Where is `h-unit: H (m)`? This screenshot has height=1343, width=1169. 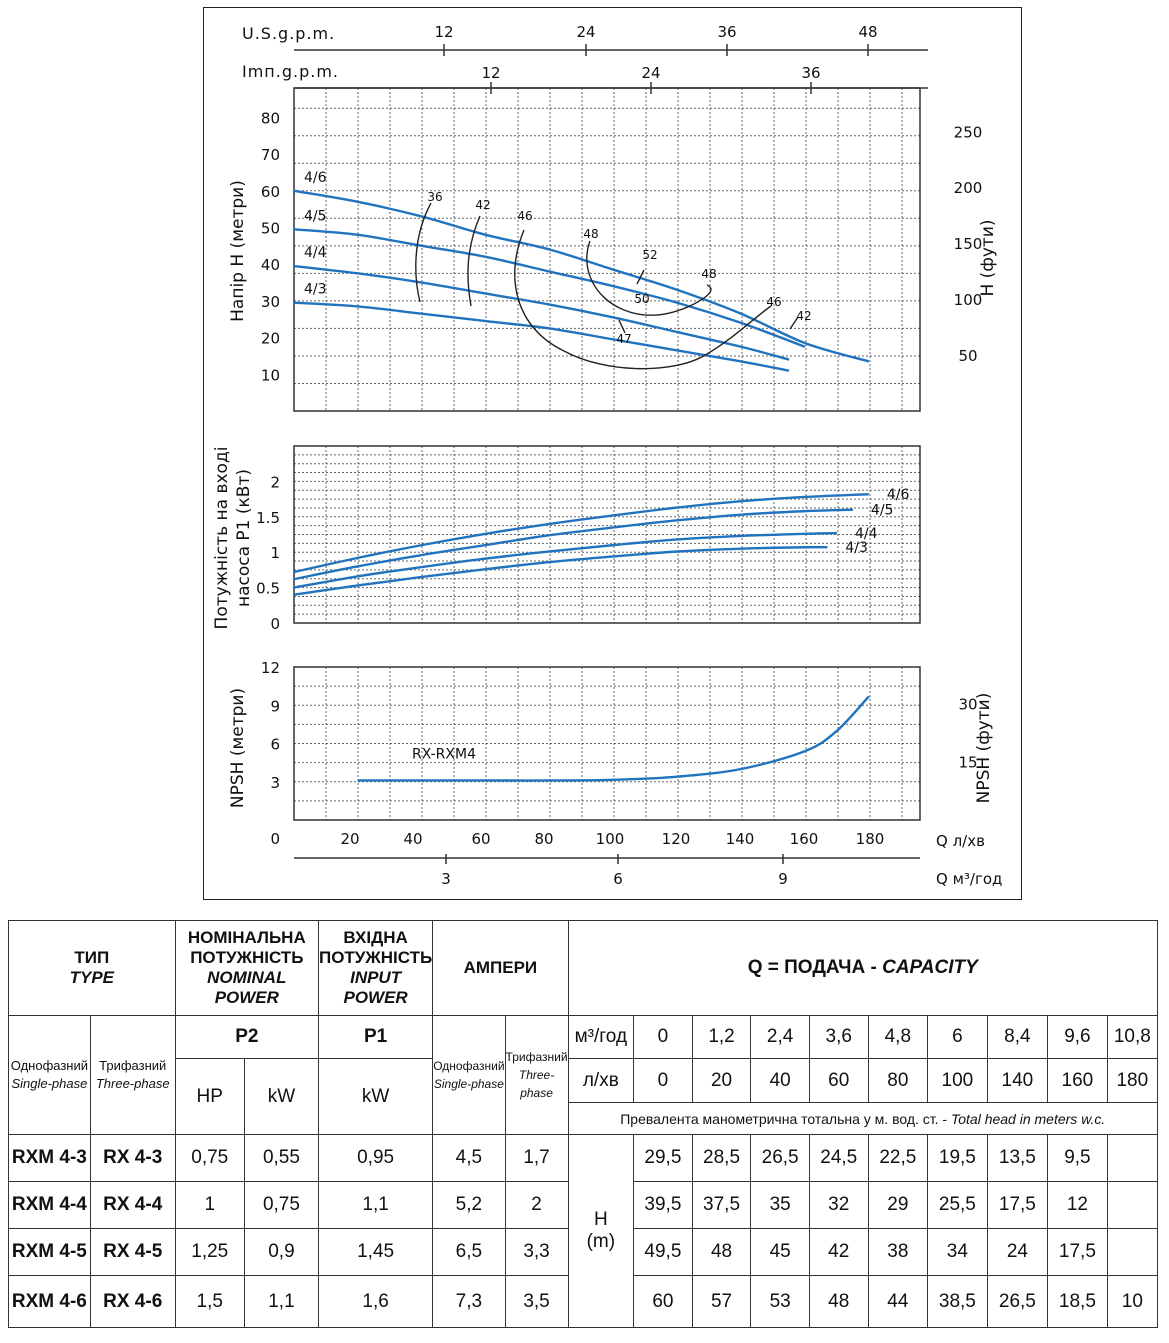
h-unit: H (m) is located at coordinates (601, 1231).